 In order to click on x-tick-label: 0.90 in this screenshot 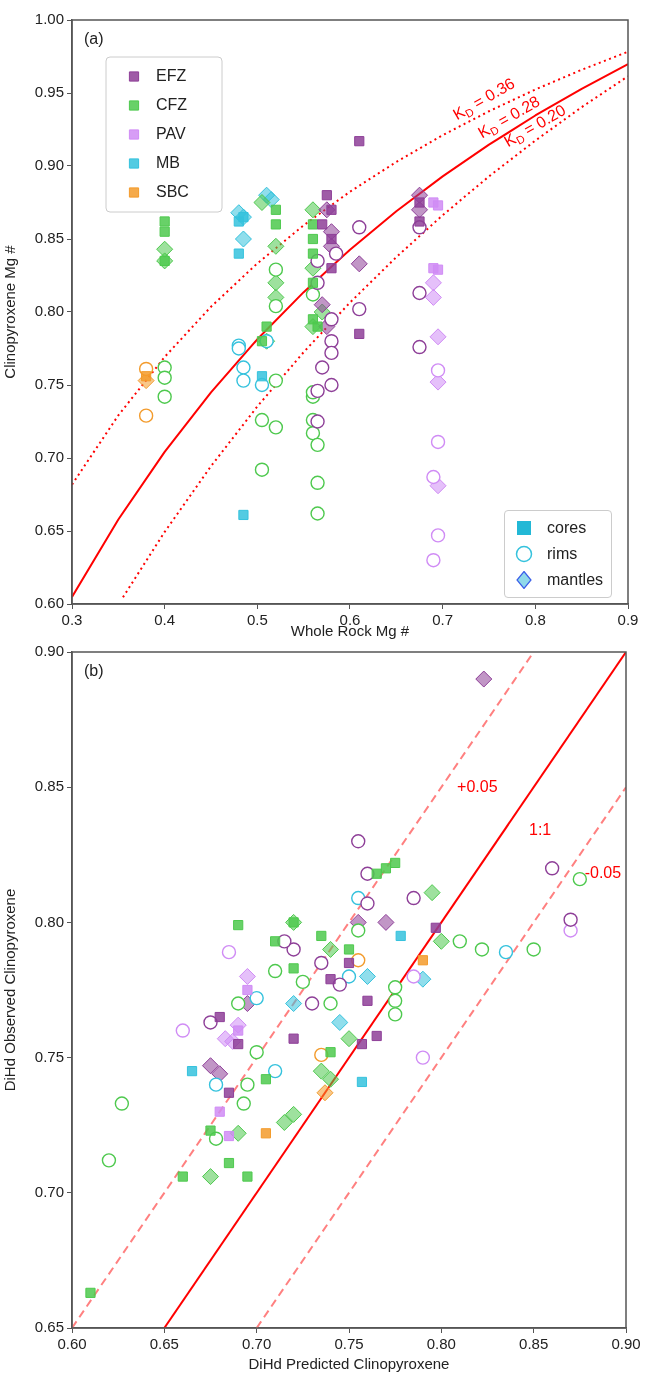, I will do `click(626, 1344)`.